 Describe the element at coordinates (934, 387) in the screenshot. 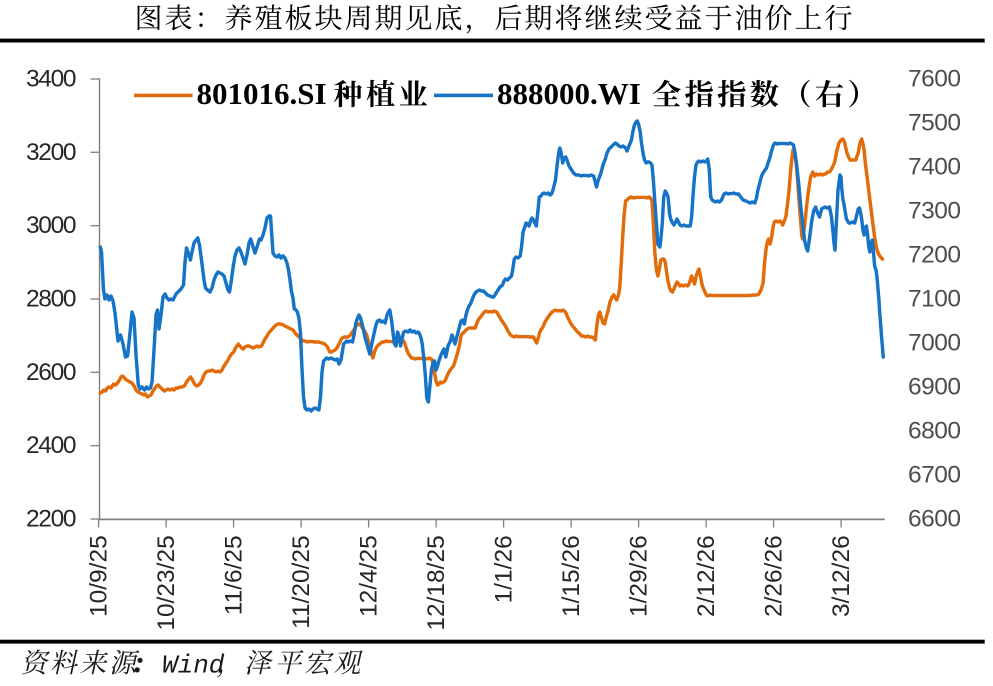

I see `svg-text: 6900` at that location.